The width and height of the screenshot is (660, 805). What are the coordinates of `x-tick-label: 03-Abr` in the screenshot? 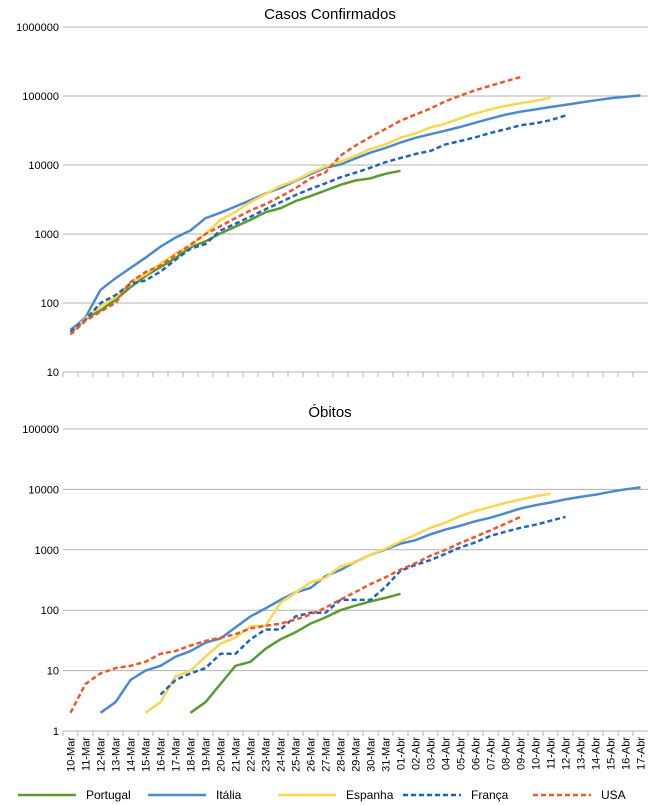 It's located at (432, 753).